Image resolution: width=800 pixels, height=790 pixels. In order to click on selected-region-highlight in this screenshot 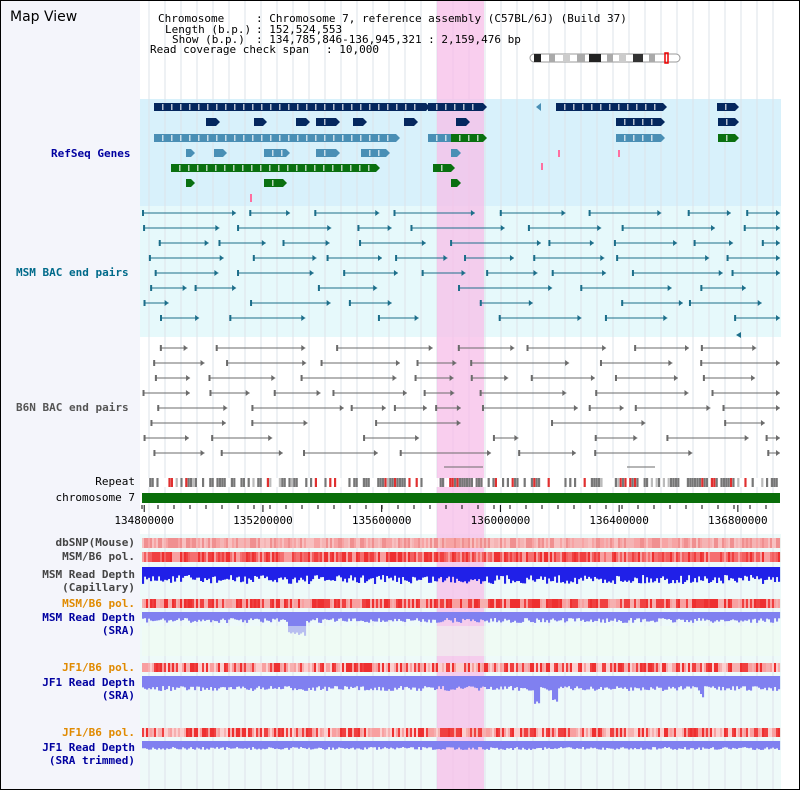, I will do `click(460, 395)`.